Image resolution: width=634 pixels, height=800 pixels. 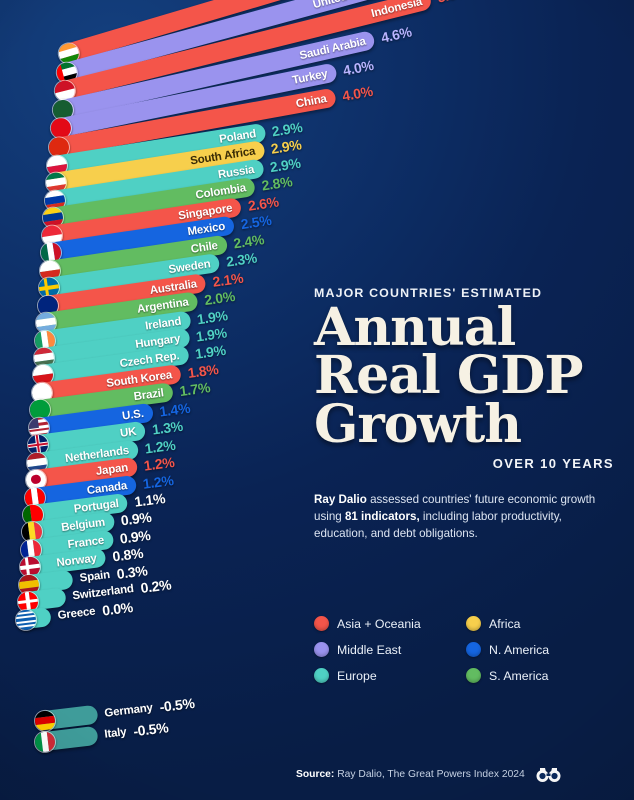 I want to click on title-line-1: Annual, so click(x=415, y=327).